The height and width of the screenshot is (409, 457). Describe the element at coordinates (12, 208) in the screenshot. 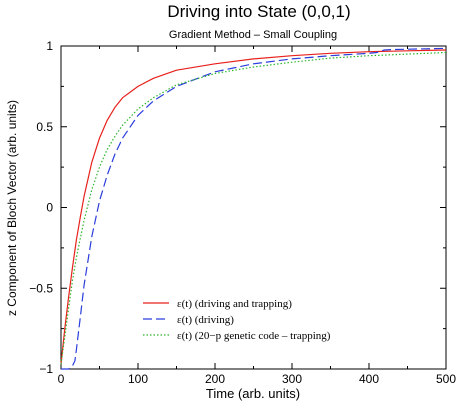

I see `y-axis-label: z Component of Bloch Vector (arb. units)` at that location.